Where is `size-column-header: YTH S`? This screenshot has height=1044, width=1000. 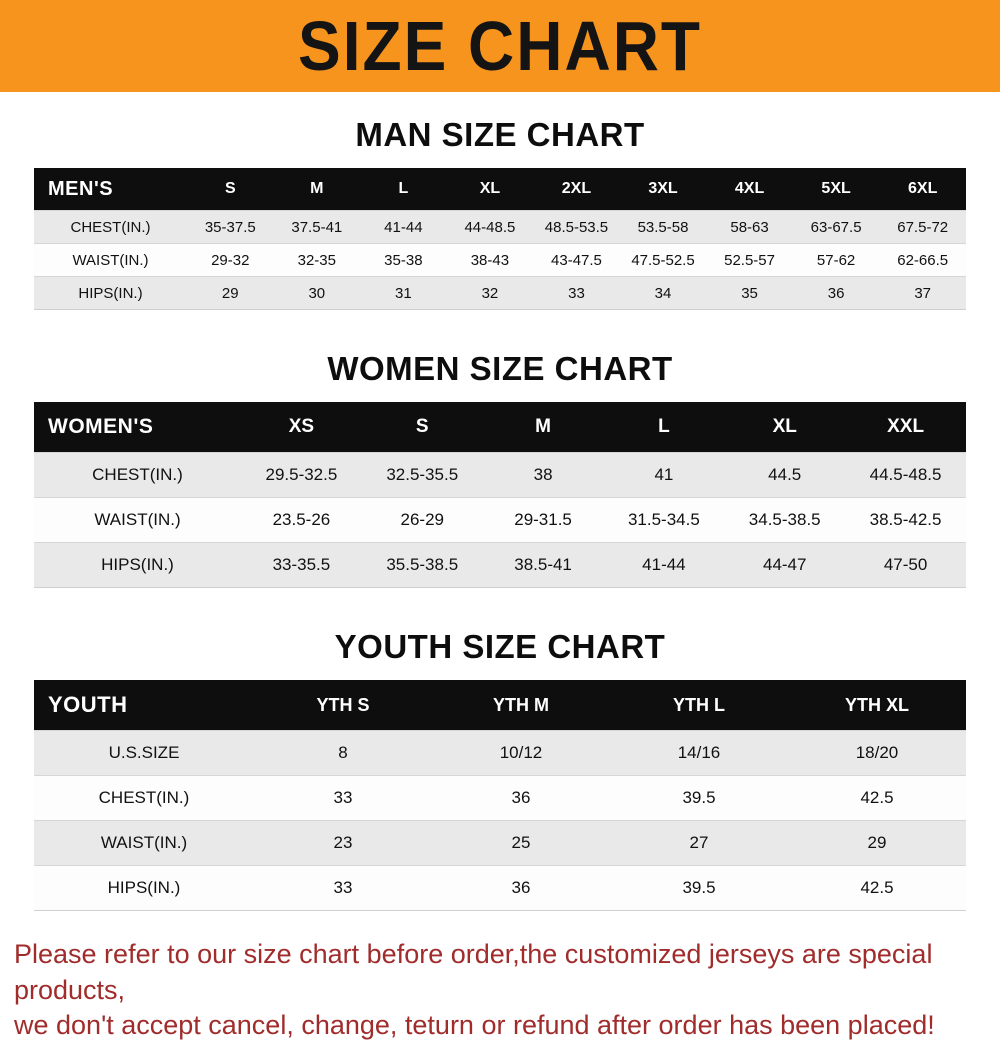 size-column-header: YTH S is located at coordinates (343, 705).